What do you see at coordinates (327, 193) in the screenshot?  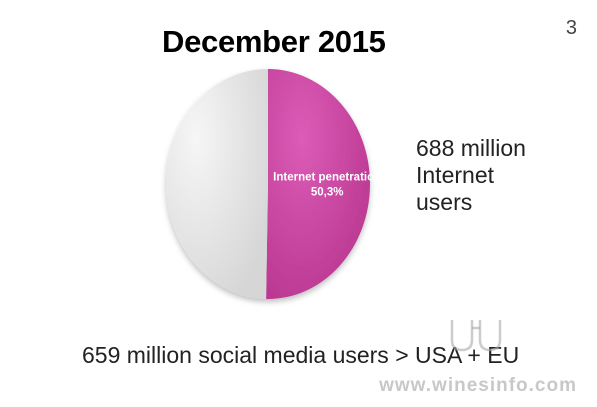 I see `slice-value-label: 50,3%` at bounding box center [327, 193].